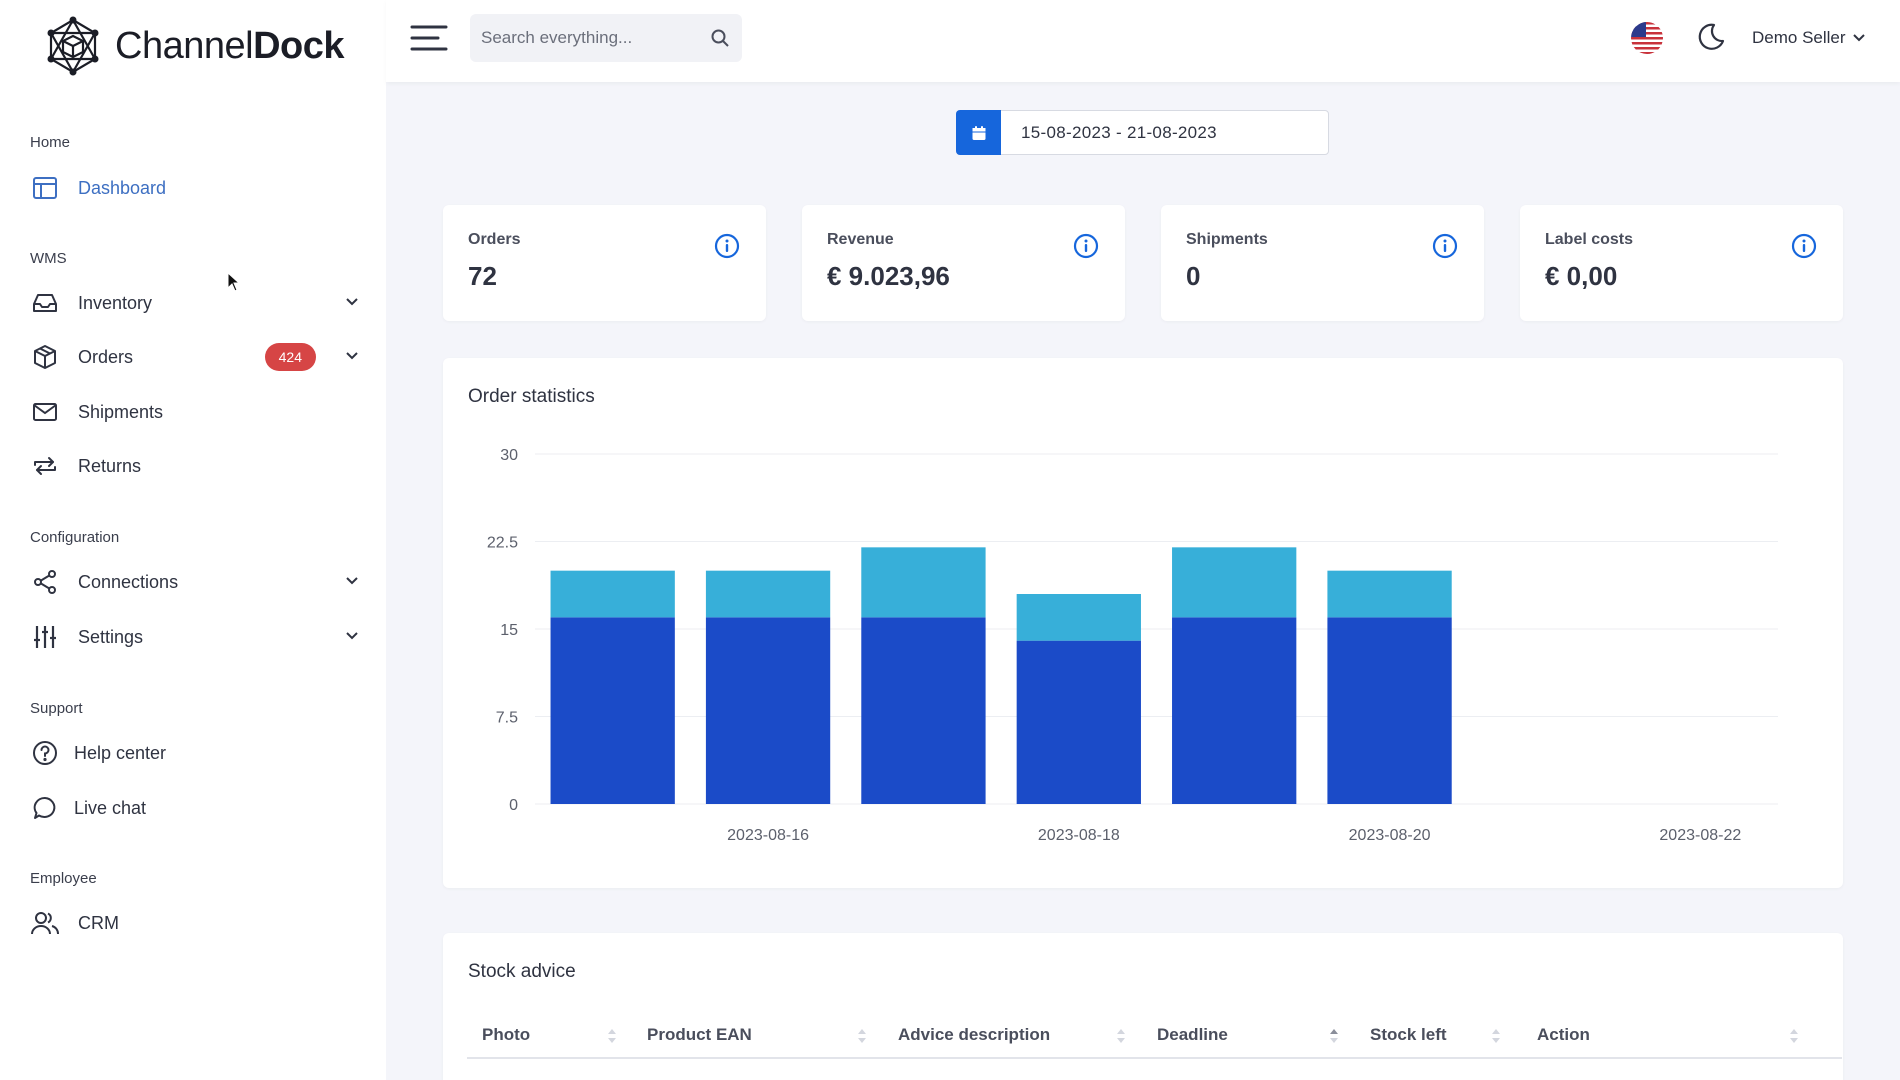  I want to click on x-tick-label: 2023-08-22, so click(1700, 835).